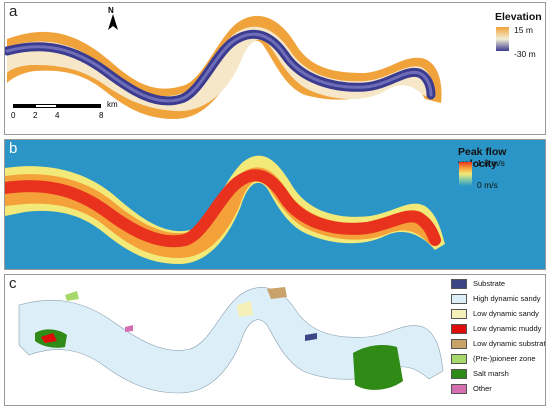 This screenshot has height=408, width=550. I want to click on elevation-colorbar, so click(502, 39).